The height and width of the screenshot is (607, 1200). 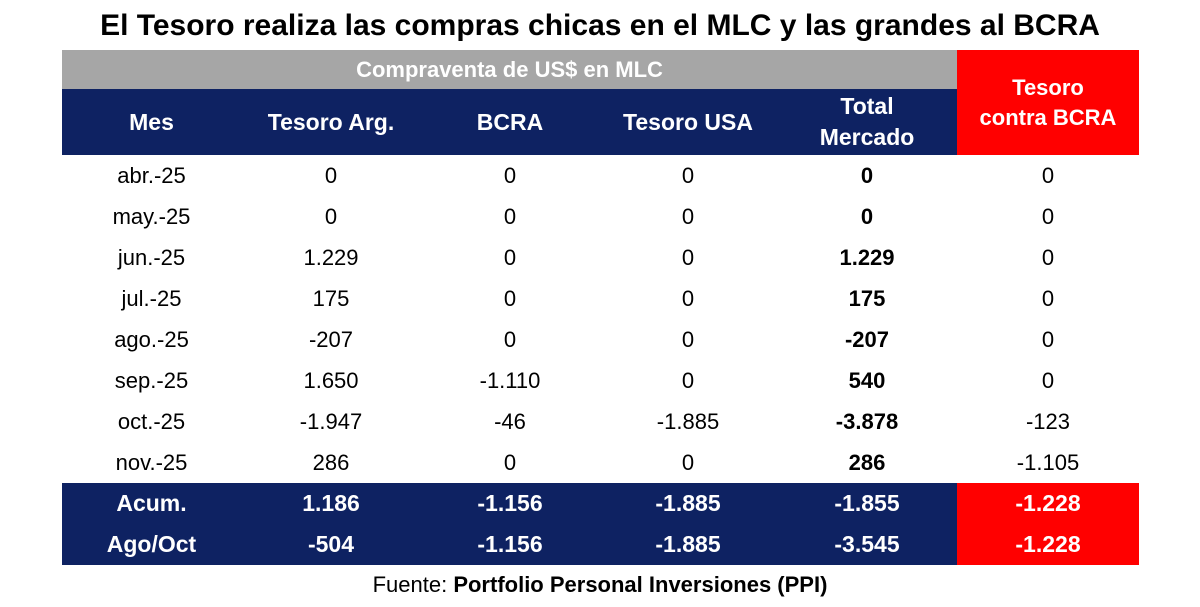 I want to click on cell-tesoro-usa: -1.885, so click(x=688, y=421).